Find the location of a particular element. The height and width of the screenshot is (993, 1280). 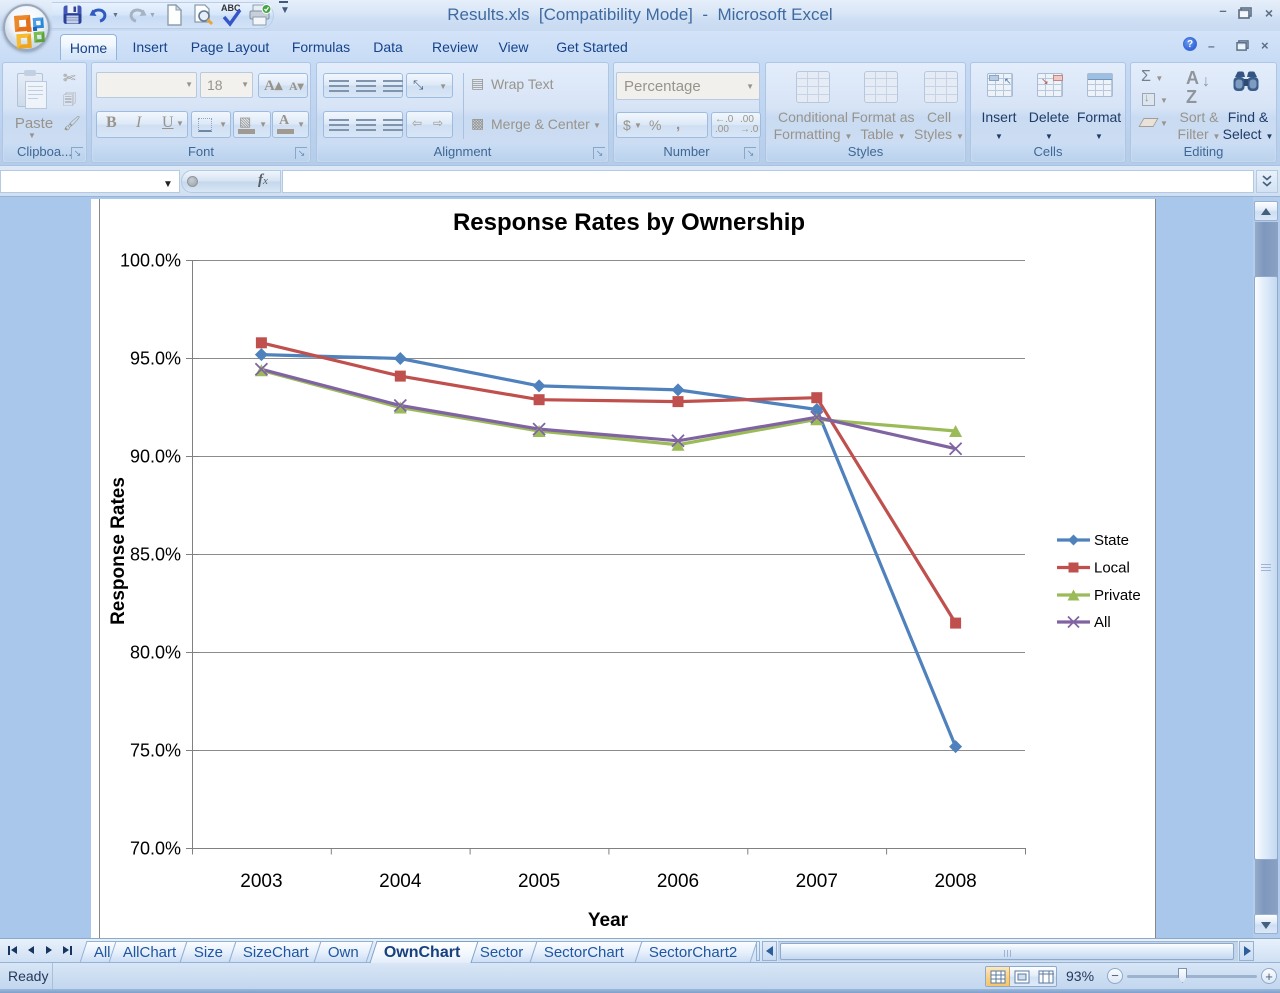

svg-text: 2005 is located at coordinates (539, 881).